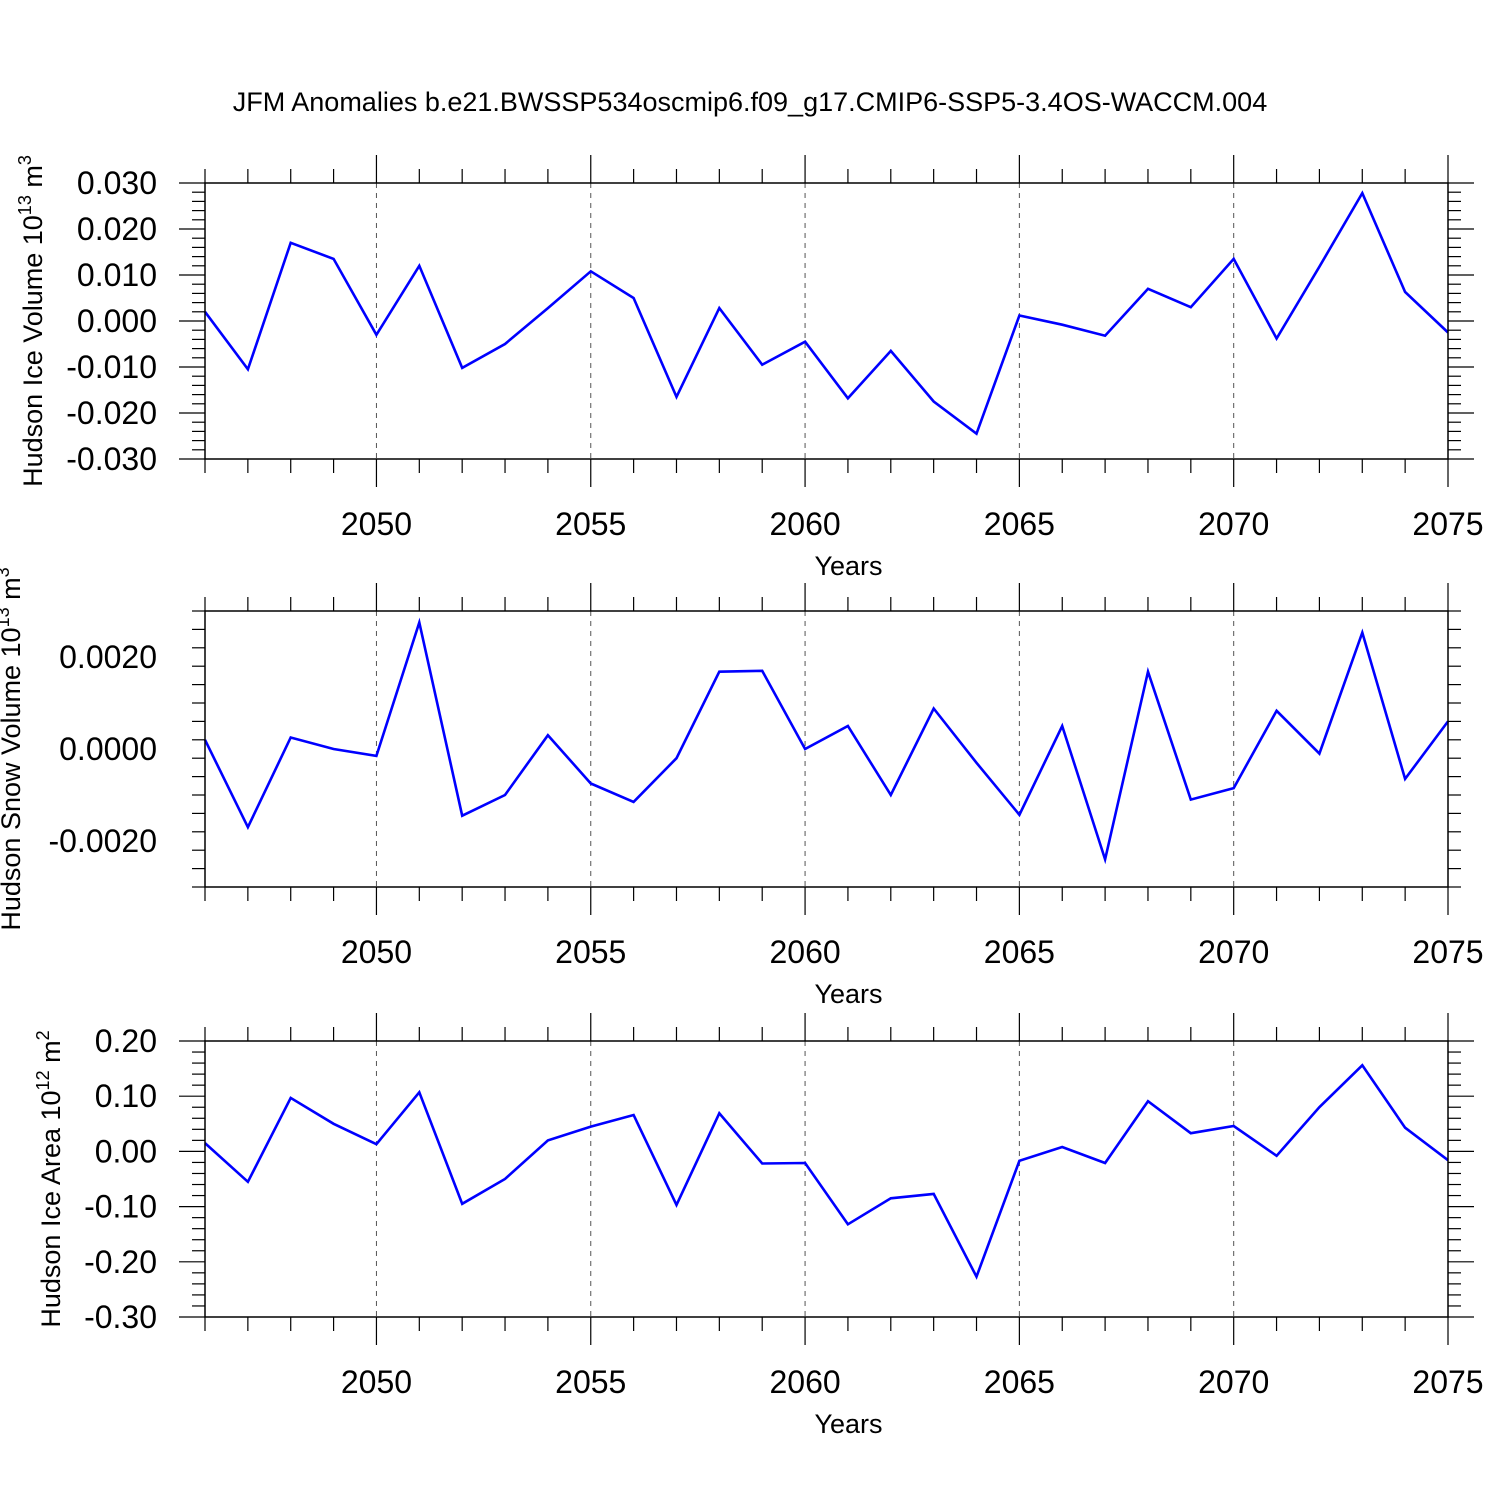 This screenshot has width=1500, height=1500. What do you see at coordinates (117, 321) in the screenshot?
I see `y-tick-label: 0.000` at bounding box center [117, 321].